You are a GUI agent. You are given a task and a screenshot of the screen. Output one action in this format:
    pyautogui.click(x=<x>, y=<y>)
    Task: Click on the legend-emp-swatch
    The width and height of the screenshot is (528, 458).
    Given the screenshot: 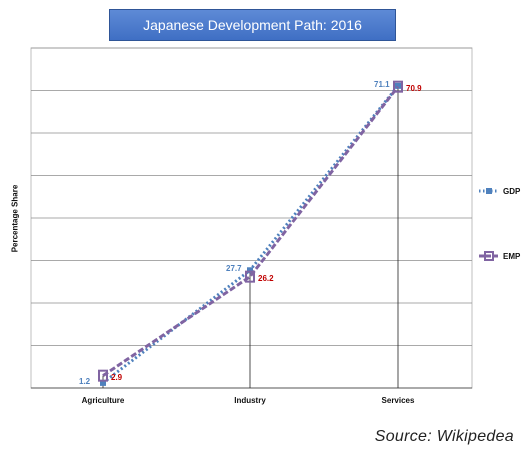 What is the action you would take?
    pyautogui.click(x=489, y=256)
    